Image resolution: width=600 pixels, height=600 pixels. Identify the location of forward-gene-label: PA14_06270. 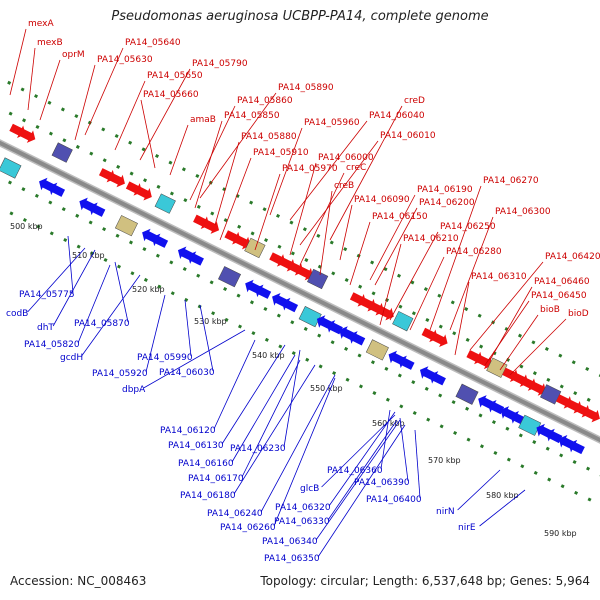
(511, 181).